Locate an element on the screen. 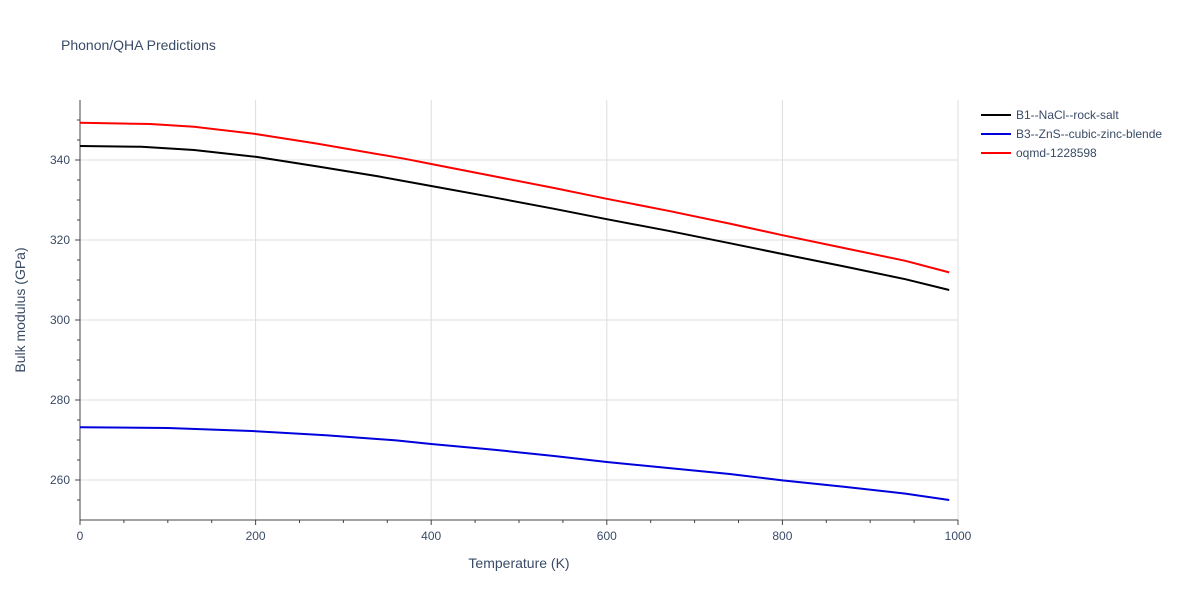 The image size is (1200, 600). x-tick-label: 0 is located at coordinates (80, 536).